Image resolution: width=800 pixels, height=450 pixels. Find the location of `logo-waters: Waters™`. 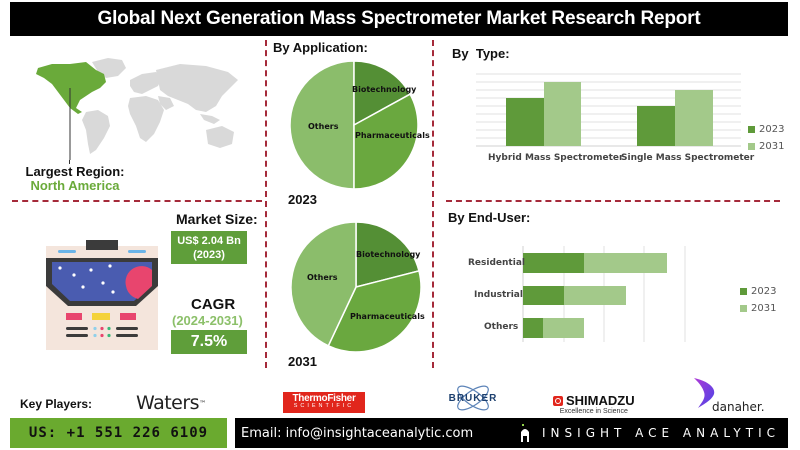

logo-waters: Waters™ is located at coordinates (171, 403).